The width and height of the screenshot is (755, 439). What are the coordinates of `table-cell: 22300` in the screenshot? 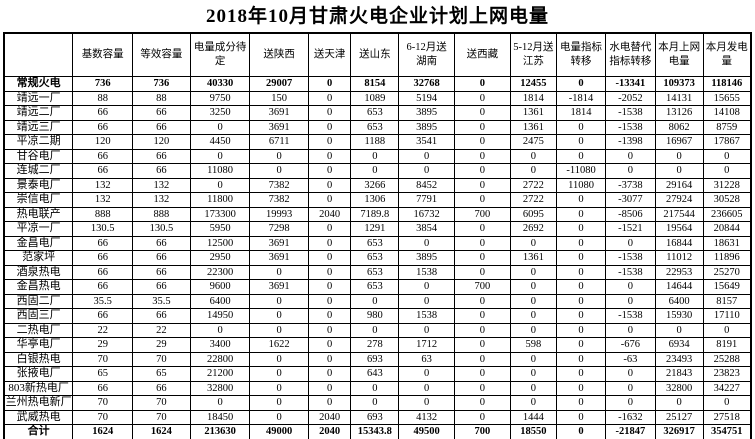 It's located at (220, 272).